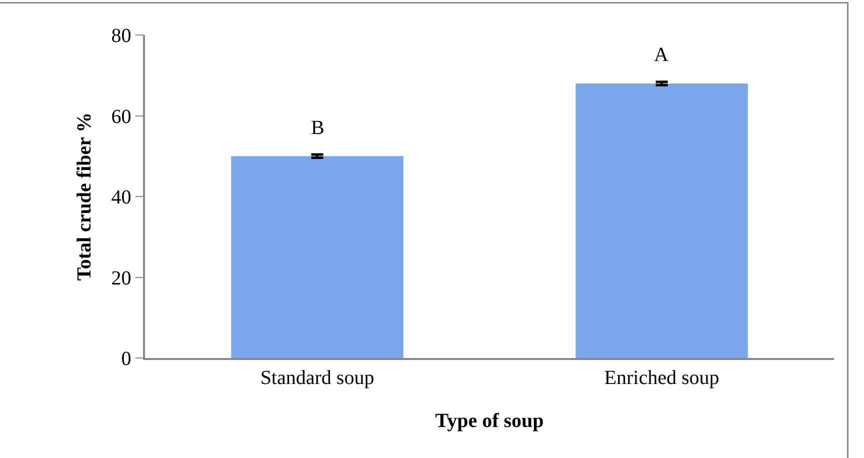  Describe the element at coordinates (317, 128) in the screenshot. I see `annotation: B` at that location.